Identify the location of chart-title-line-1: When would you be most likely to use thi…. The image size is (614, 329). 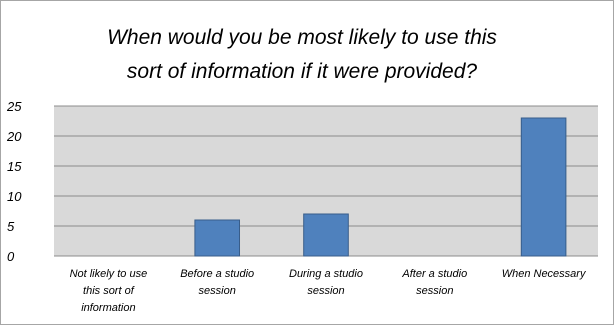
(302, 37).